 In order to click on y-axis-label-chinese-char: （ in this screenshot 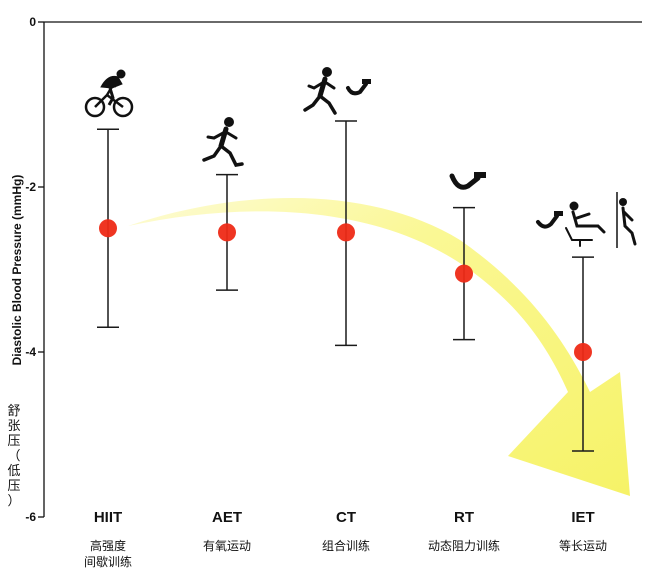, I will do `click(13, 456)`.